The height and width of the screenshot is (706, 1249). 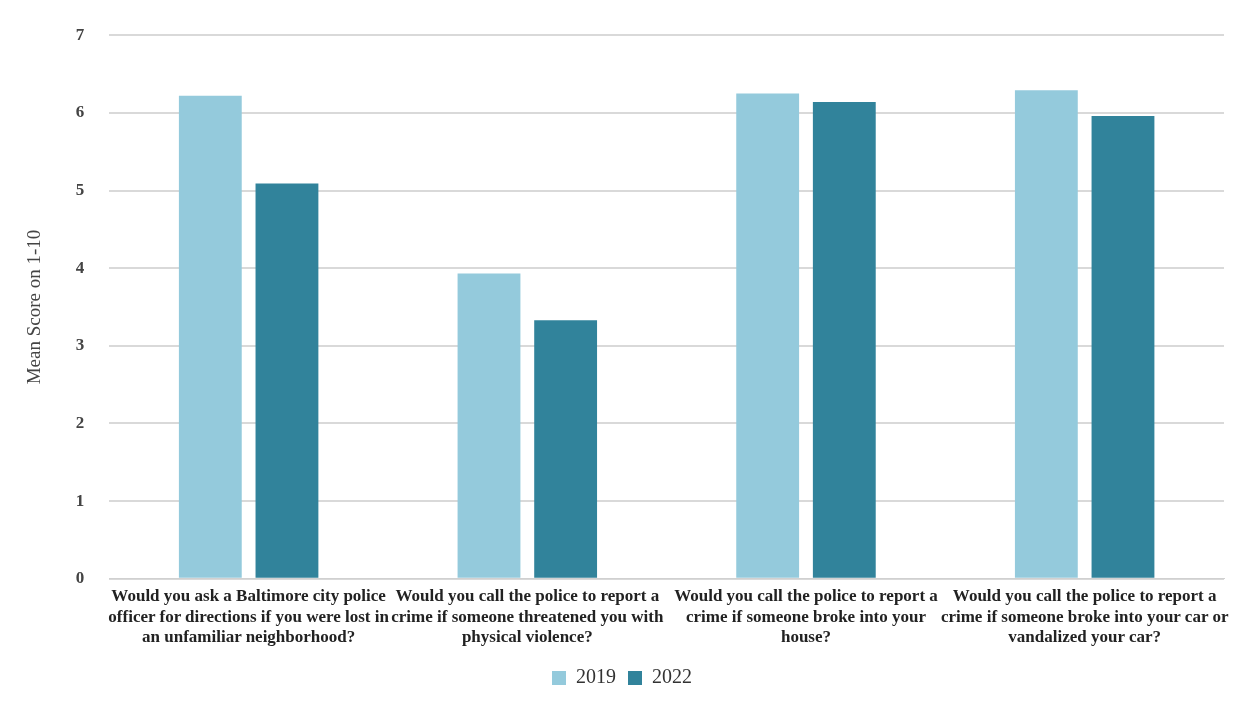 What do you see at coordinates (672, 676) in the screenshot?
I see `legend-label: 2022` at bounding box center [672, 676].